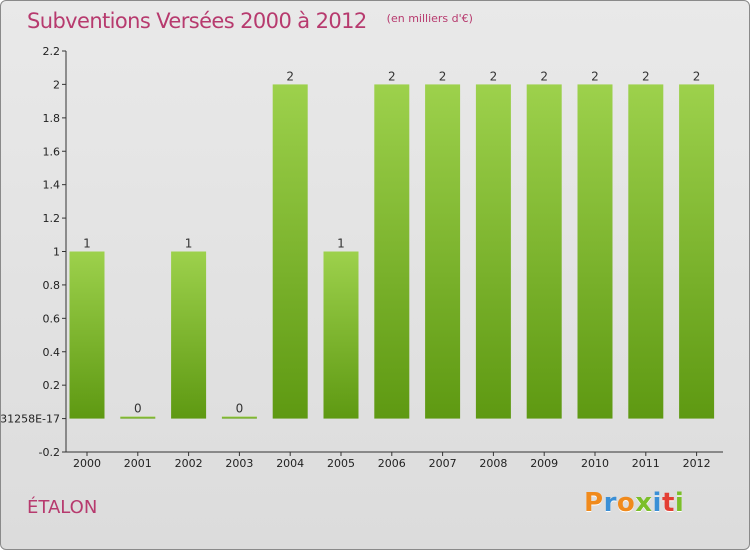 The image size is (750, 550). I want to click on y-tick-label: 2.2, so click(52, 51).